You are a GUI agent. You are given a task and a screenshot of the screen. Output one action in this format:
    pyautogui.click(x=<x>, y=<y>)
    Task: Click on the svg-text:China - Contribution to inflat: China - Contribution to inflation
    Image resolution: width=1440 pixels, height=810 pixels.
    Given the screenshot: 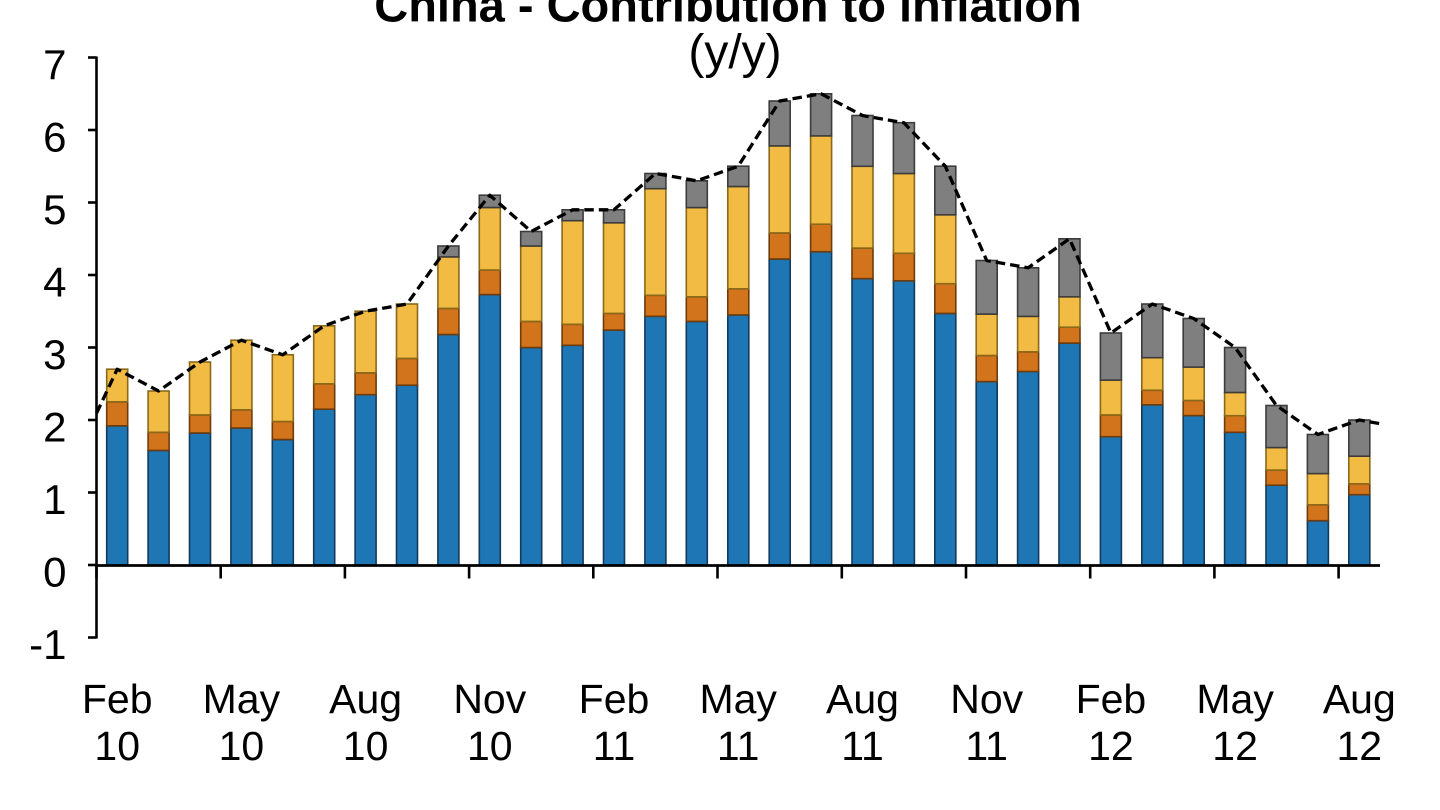 What is the action you would take?
    pyautogui.click(x=727, y=16)
    